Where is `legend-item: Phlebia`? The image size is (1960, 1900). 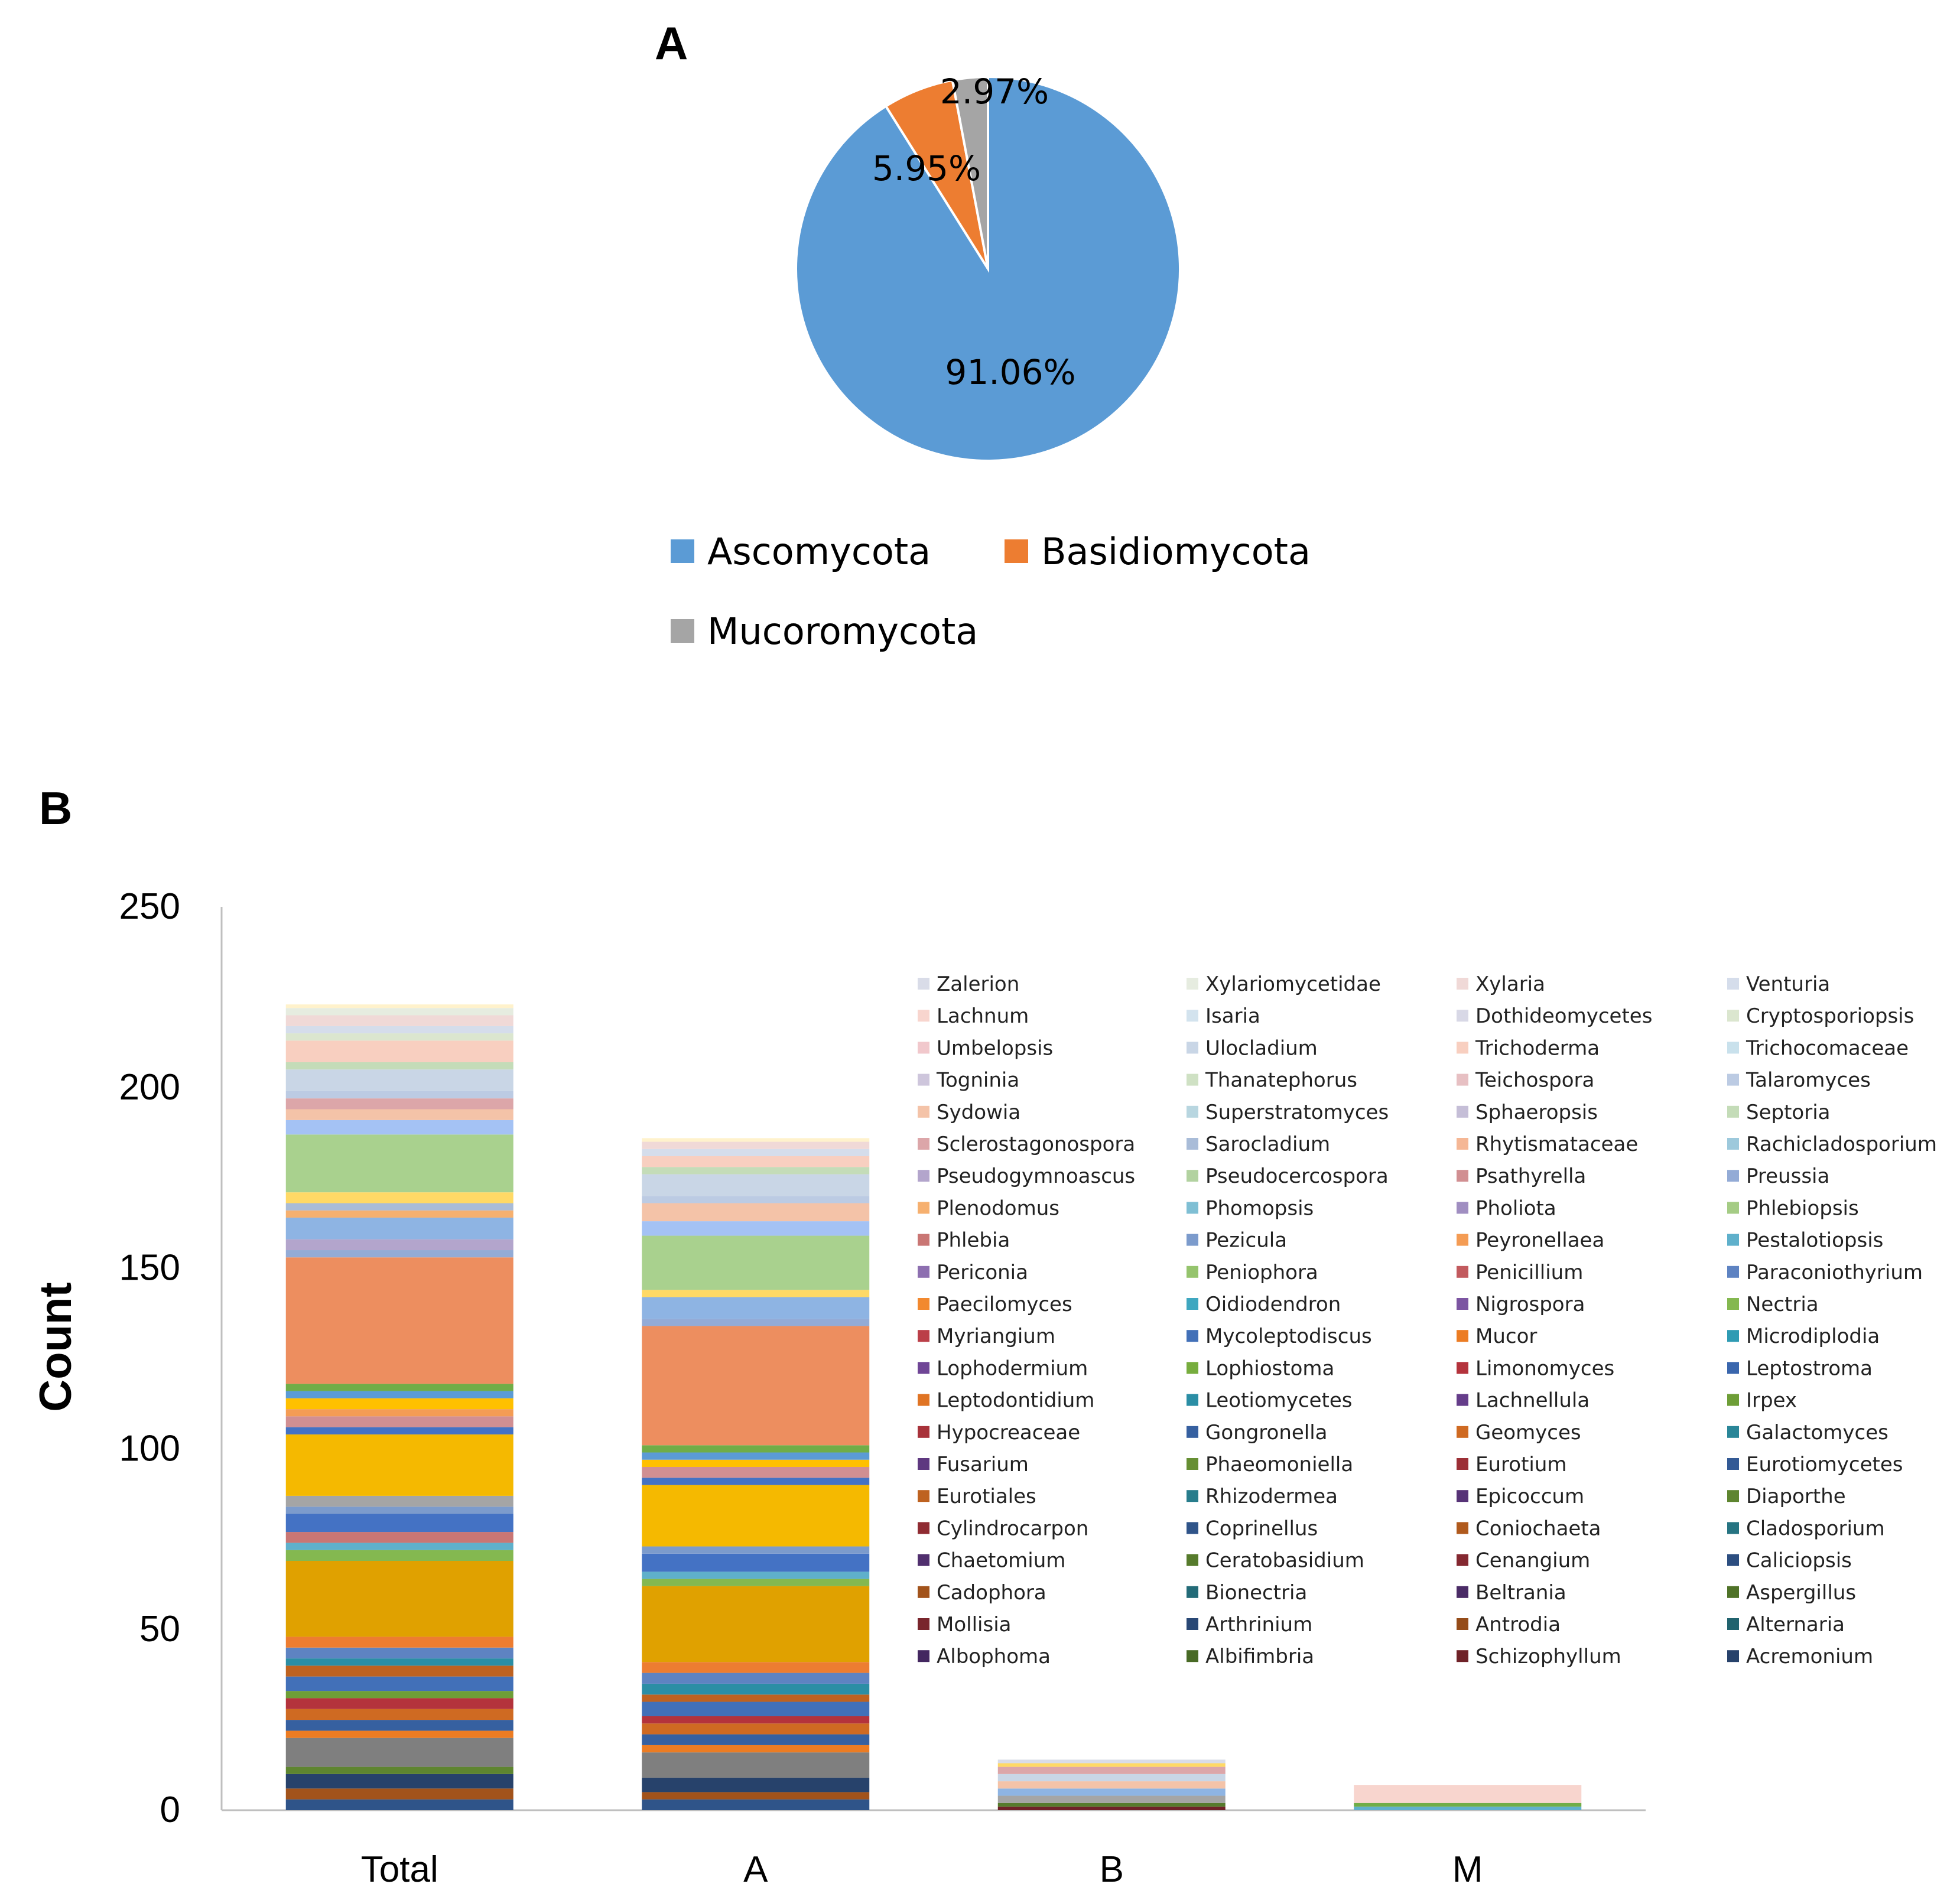 legend-item: Phlebia is located at coordinates (964, 1240).